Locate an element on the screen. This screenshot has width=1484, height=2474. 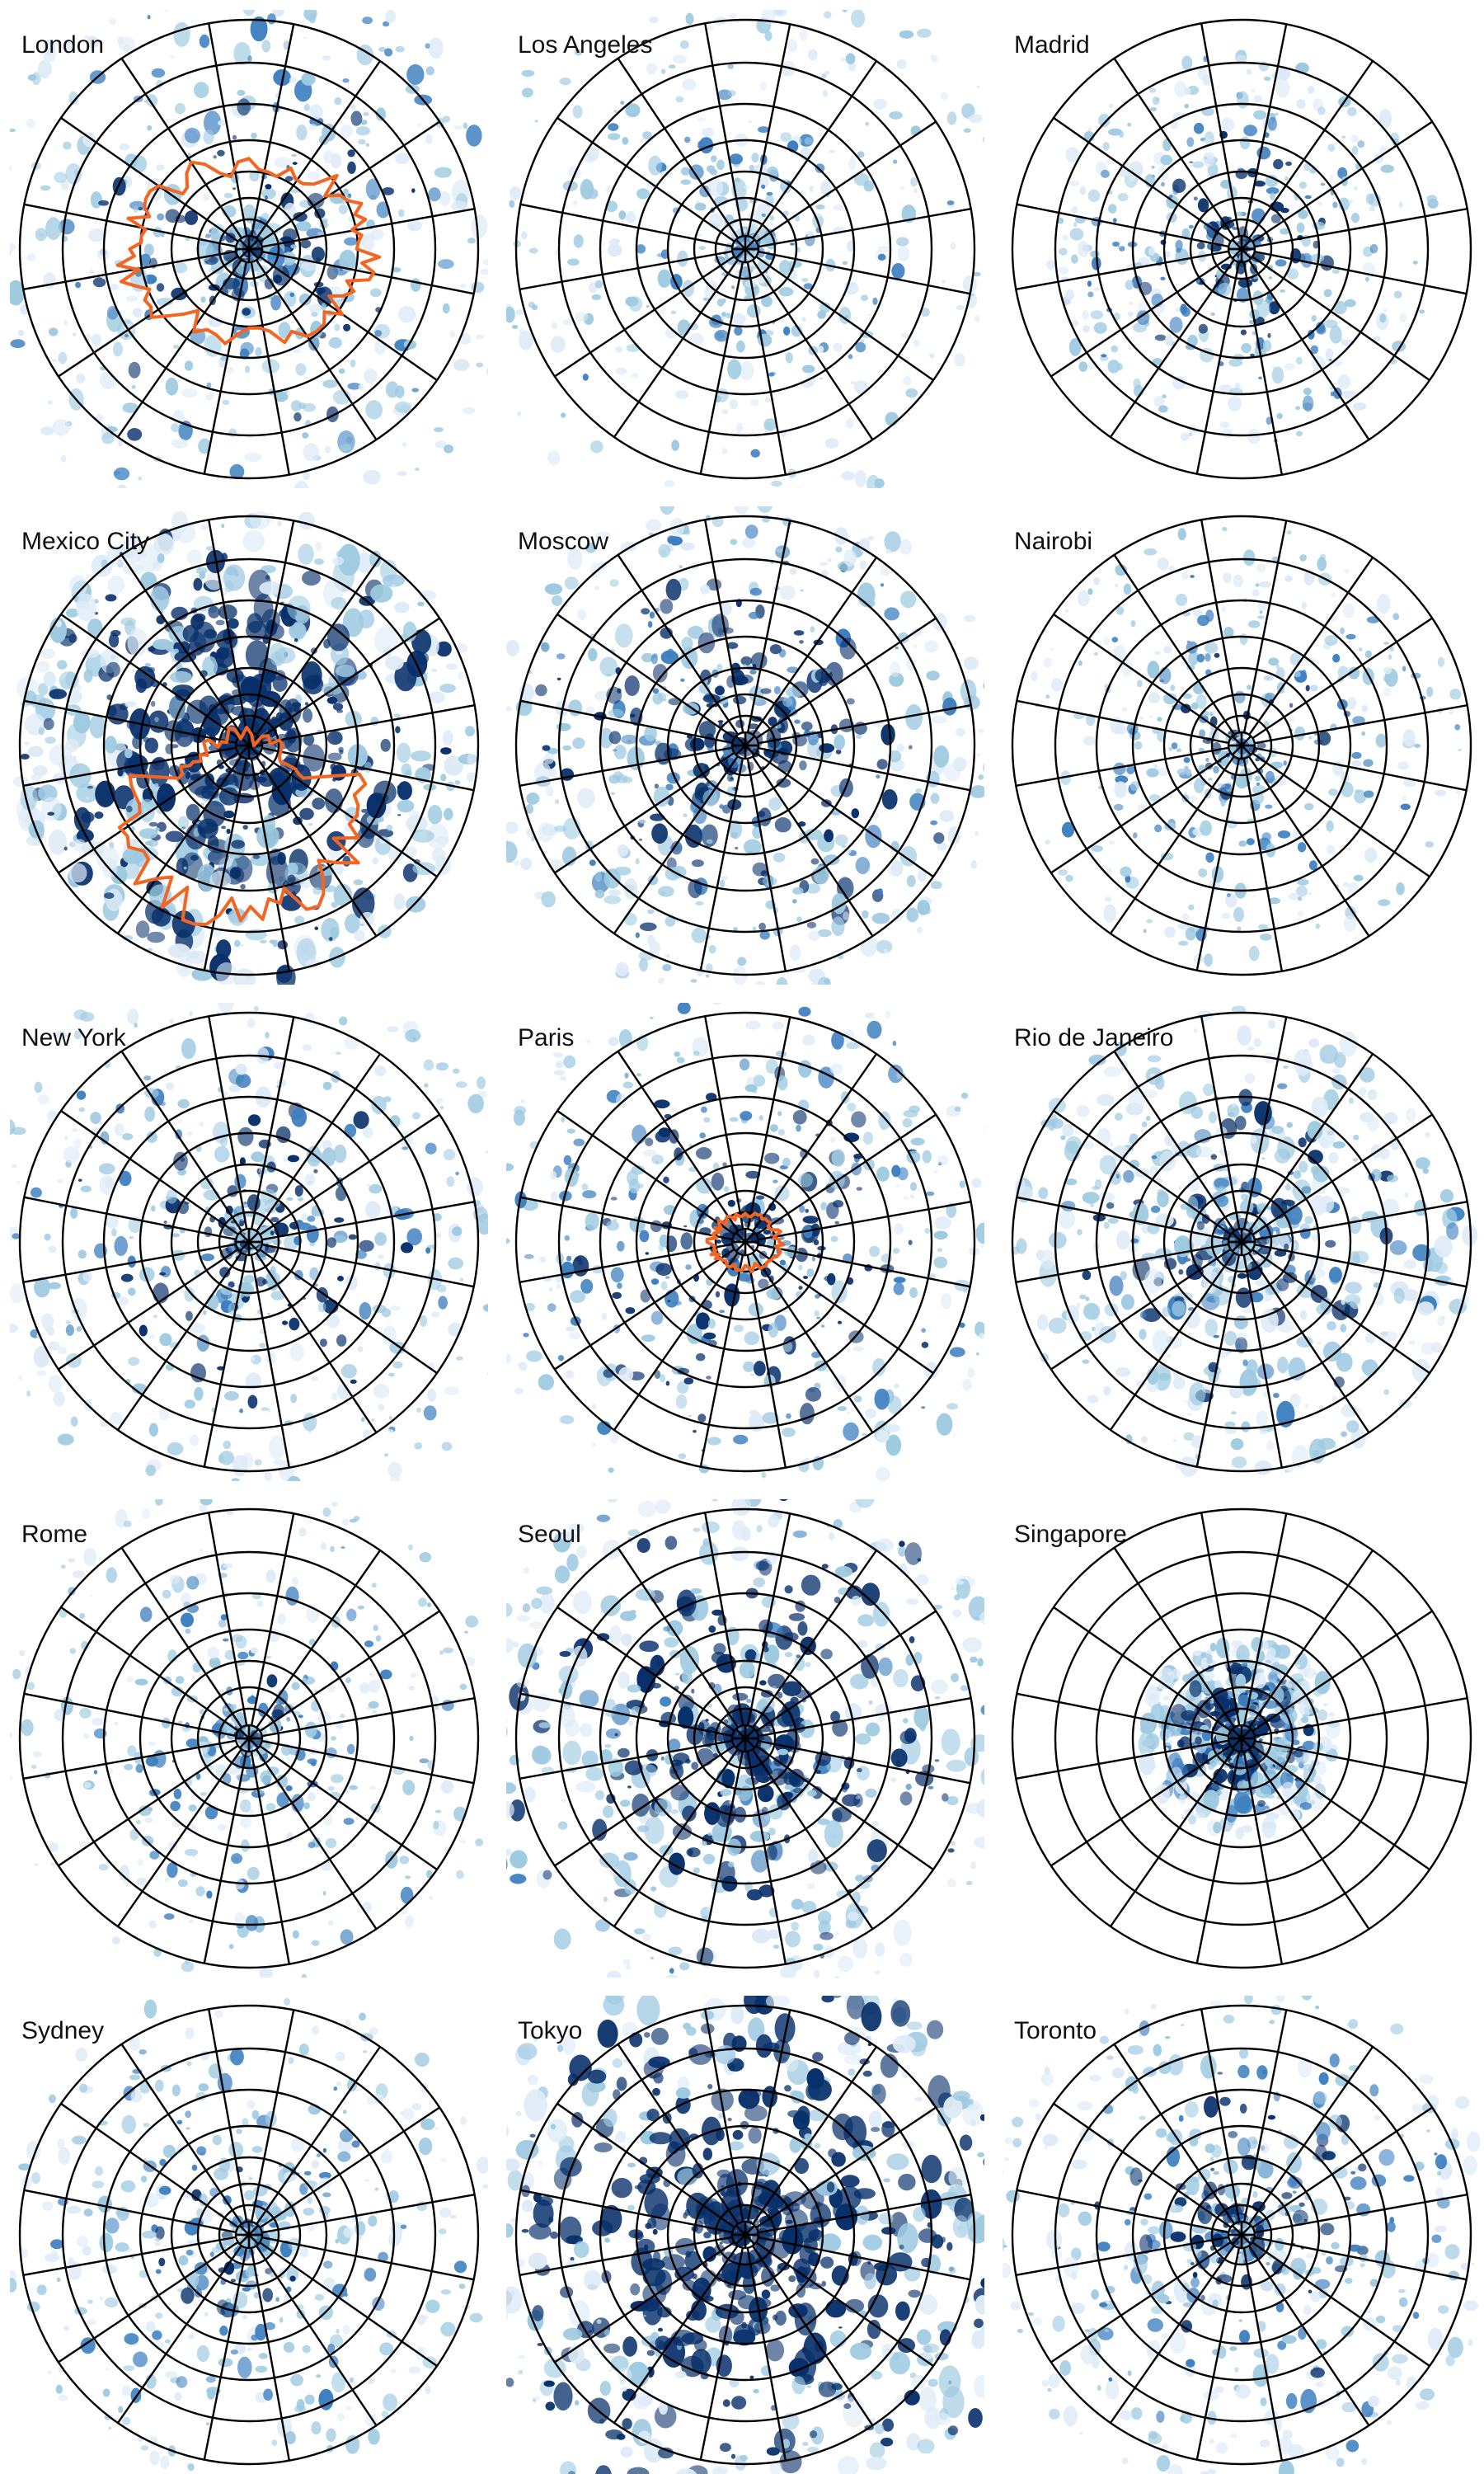
city-panel: Moscow is located at coordinates (745, 745).